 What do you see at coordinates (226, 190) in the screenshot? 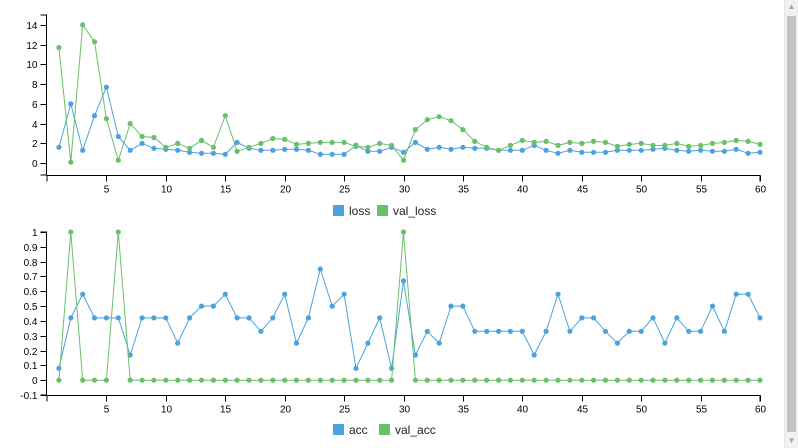
I see `loss-x-tick-label: 15` at bounding box center [226, 190].